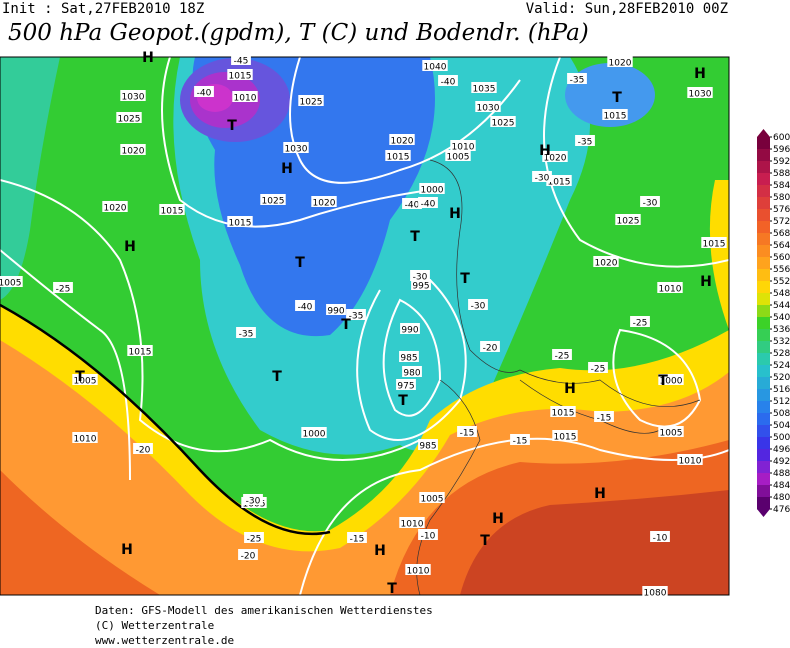  What do you see at coordinates (781, 234) in the screenshot?
I see `colorbar-label: 568` at bounding box center [781, 234].